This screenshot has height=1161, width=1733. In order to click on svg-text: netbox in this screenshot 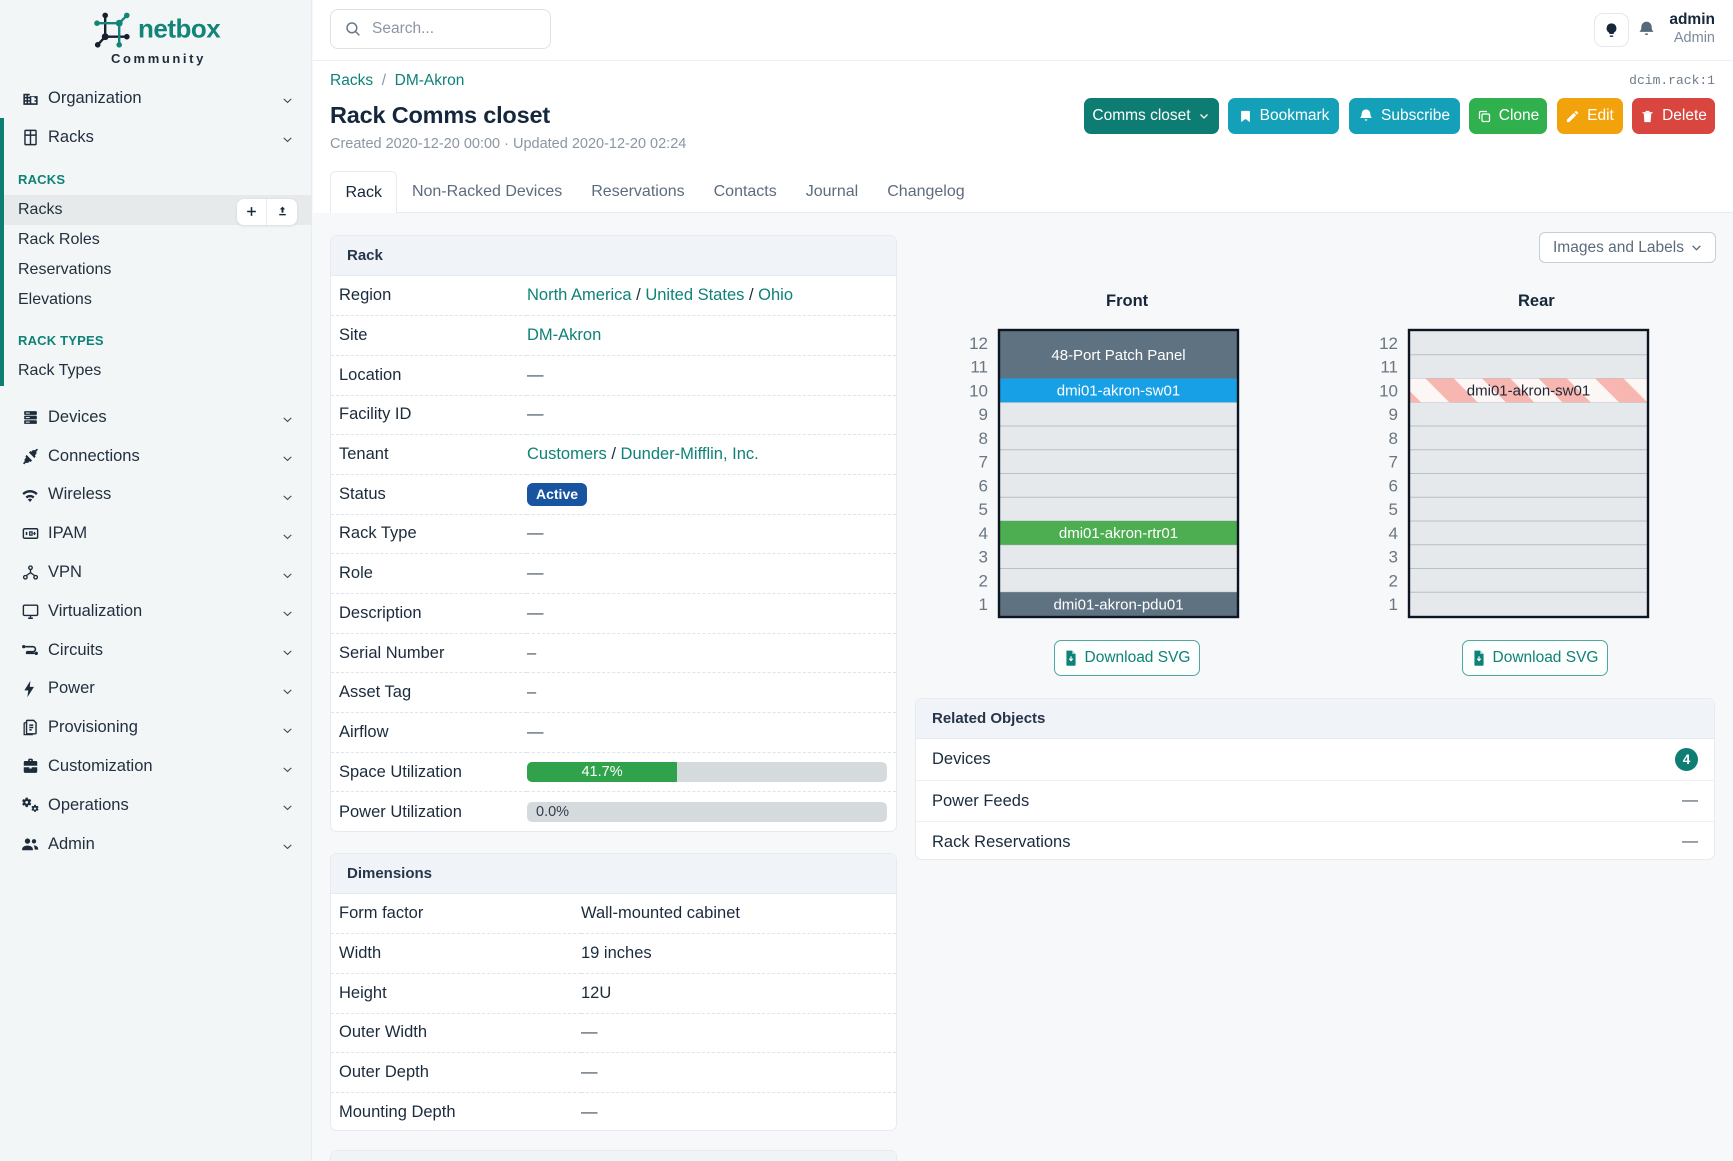, I will do `click(179, 29)`.